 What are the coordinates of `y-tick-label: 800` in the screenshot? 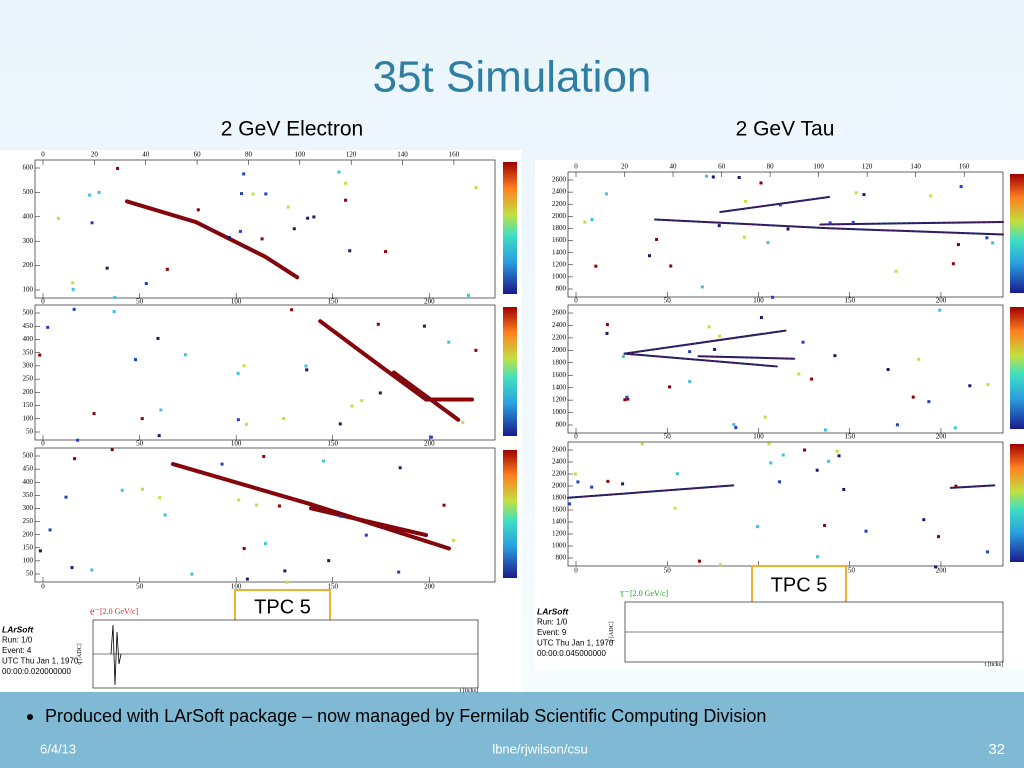 It's located at (561, 289).